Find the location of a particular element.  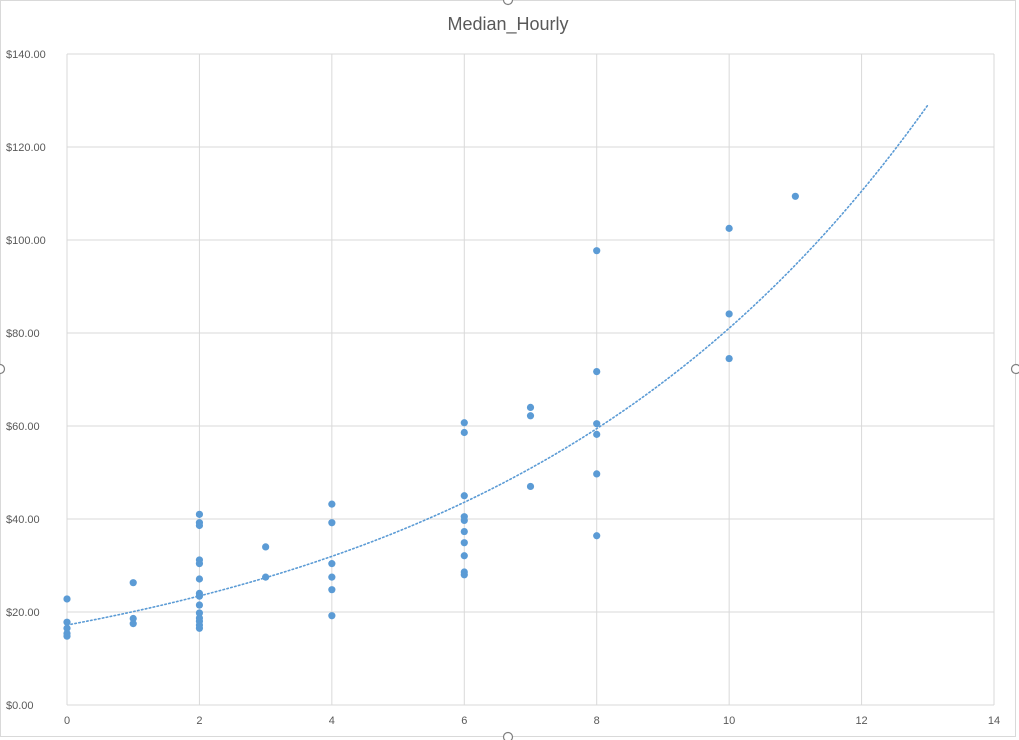

y-tick-label: $80.00 is located at coordinates (23, 334).